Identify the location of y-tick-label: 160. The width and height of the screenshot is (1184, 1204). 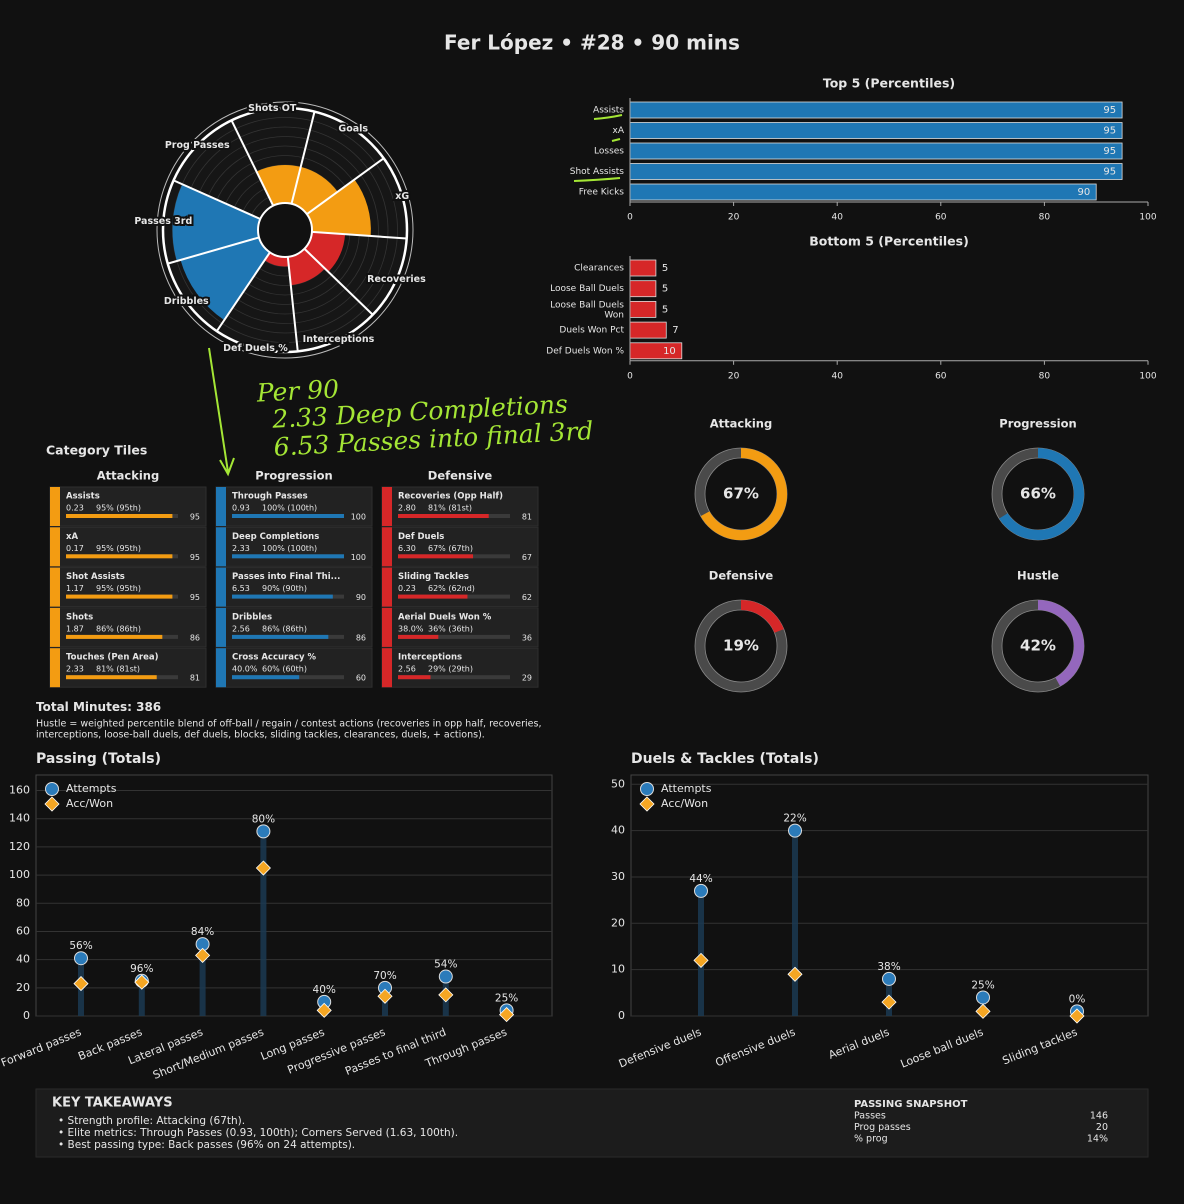
(19, 790).